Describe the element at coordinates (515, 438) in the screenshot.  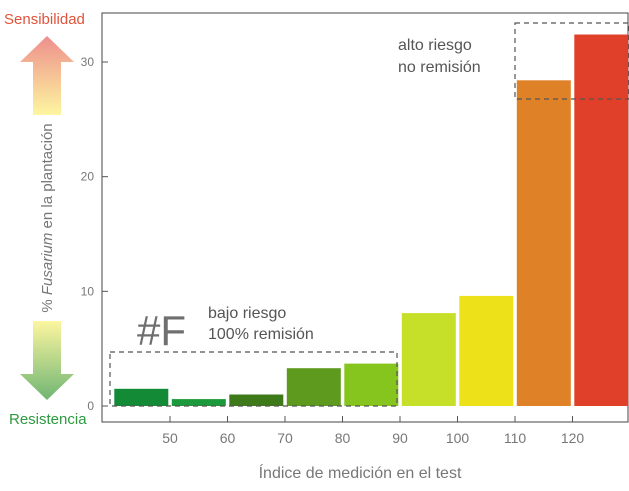
I see `x-tick-label: 110` at that location.